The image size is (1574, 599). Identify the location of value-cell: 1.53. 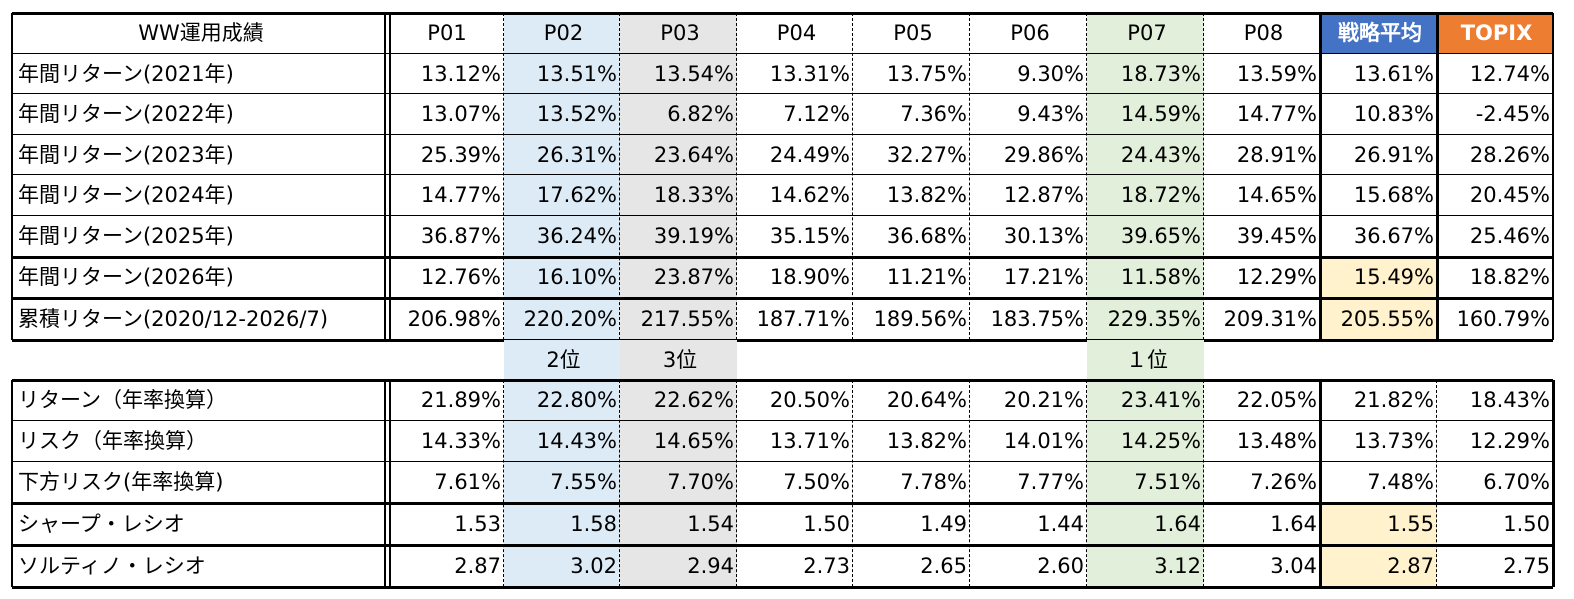
(477, 524).